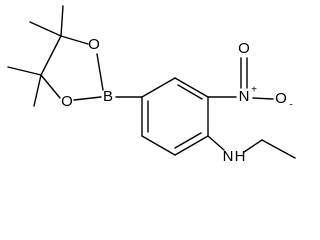 This screenshot has height=240, width=320. Describe the element at coordinates (290, 105) in the screenshot. I see `charge-label: -` at that location.